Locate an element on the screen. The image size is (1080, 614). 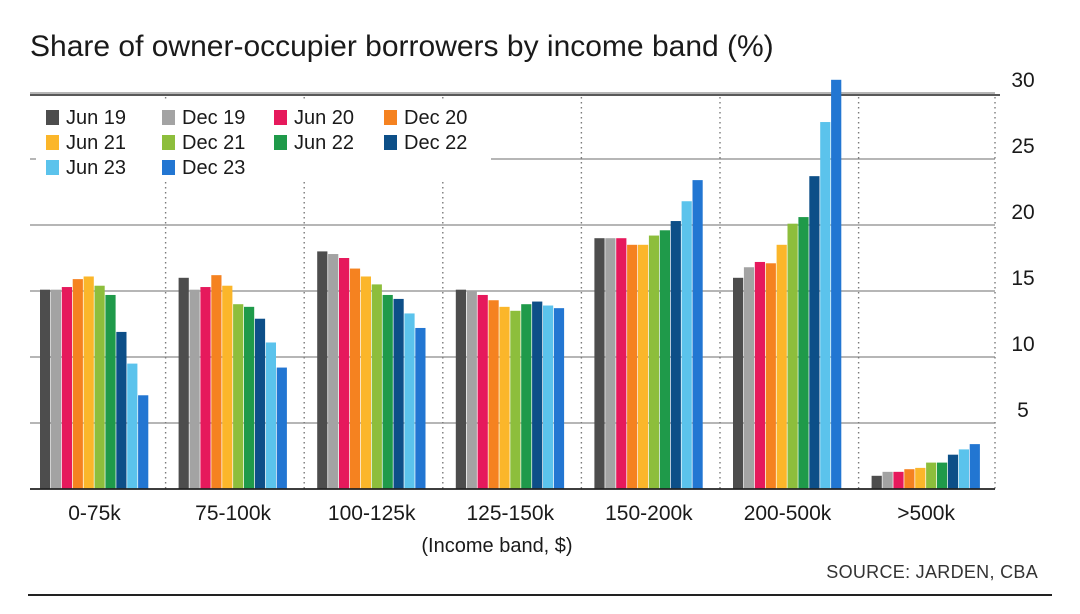
legend-label: Dec 21 is located at coordinates (213, 143).